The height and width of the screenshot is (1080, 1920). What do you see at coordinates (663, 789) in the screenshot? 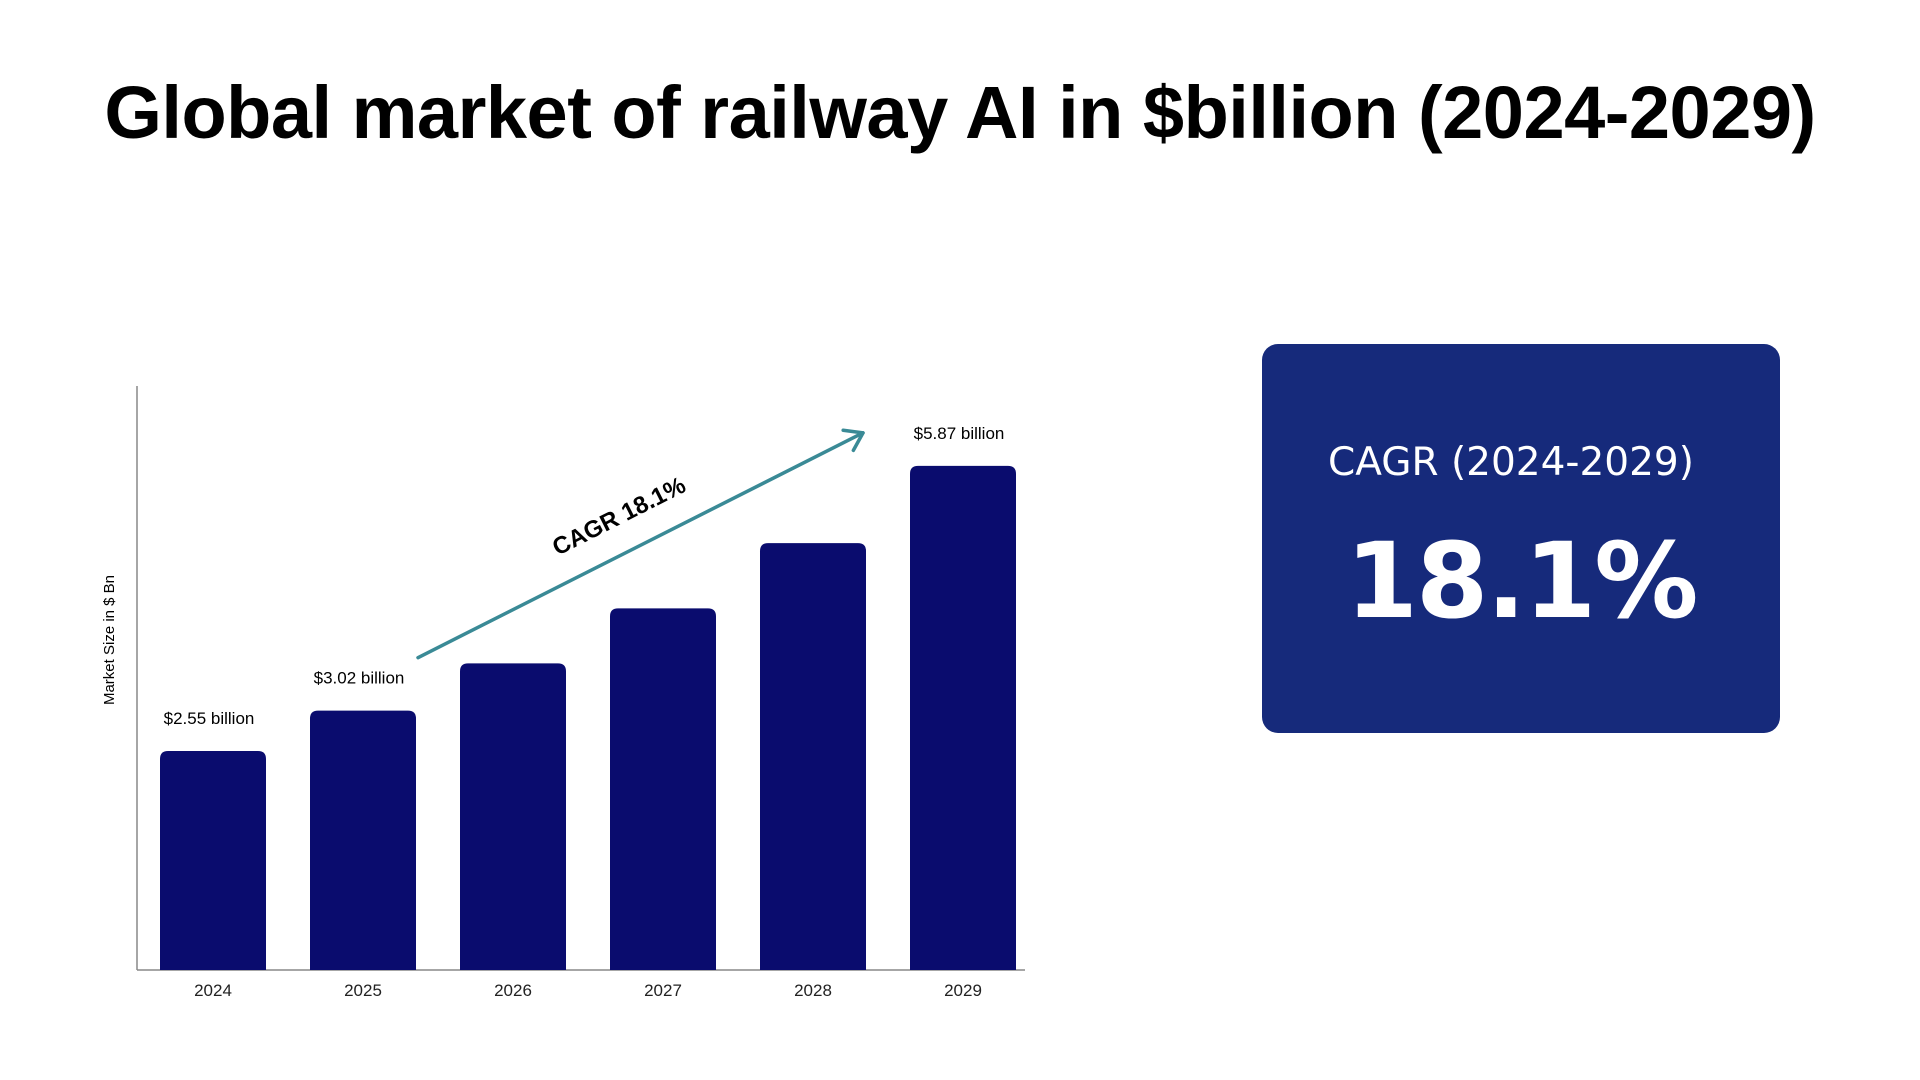
I see `bar-2027` at bounding box center [663, 789].